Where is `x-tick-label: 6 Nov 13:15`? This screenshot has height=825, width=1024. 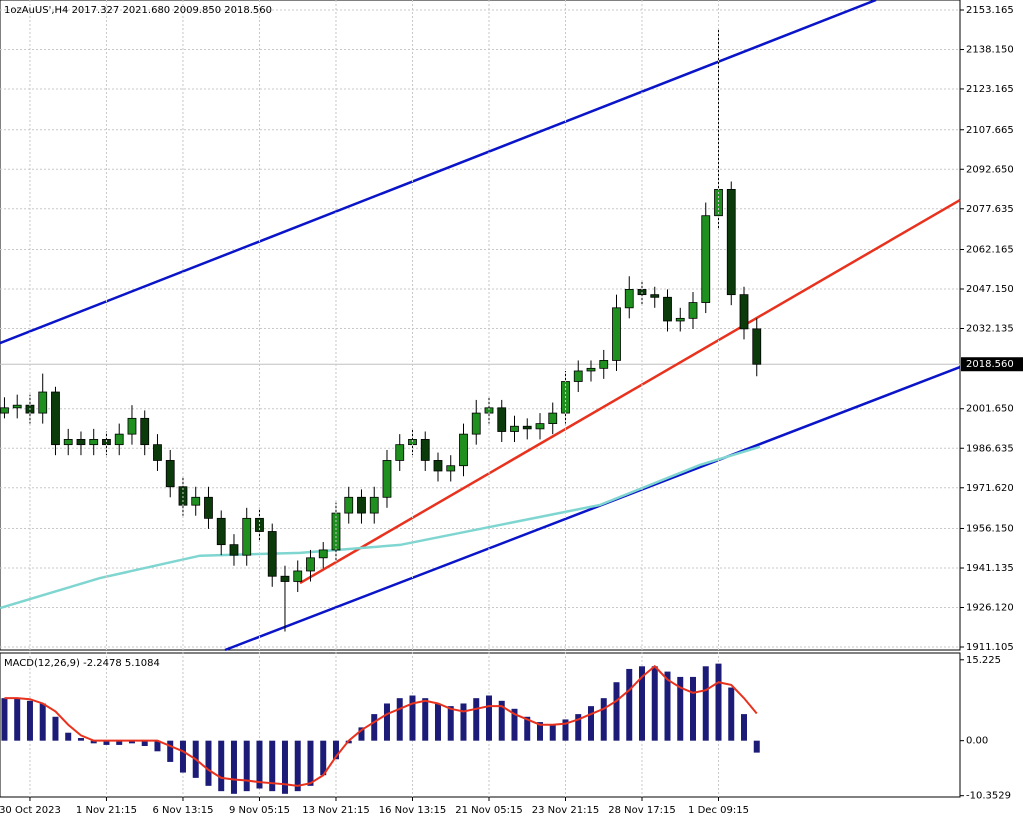
x-tick-label: 6 Nov 13:15 is located at coordinates (182, 810).